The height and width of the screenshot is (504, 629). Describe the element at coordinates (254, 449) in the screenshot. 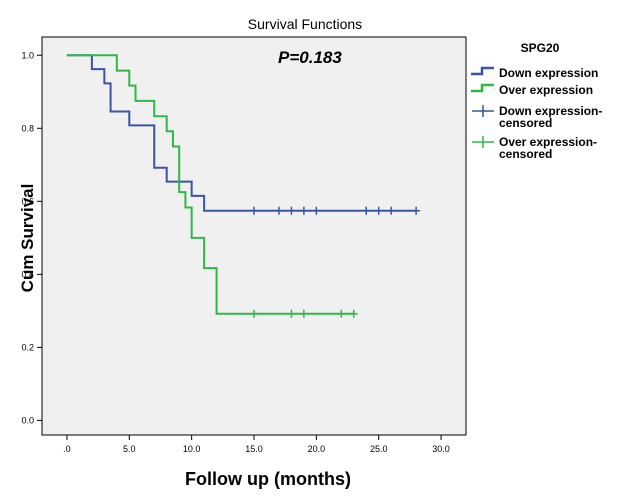

I see `x-tick-label: 15.0` at that location.